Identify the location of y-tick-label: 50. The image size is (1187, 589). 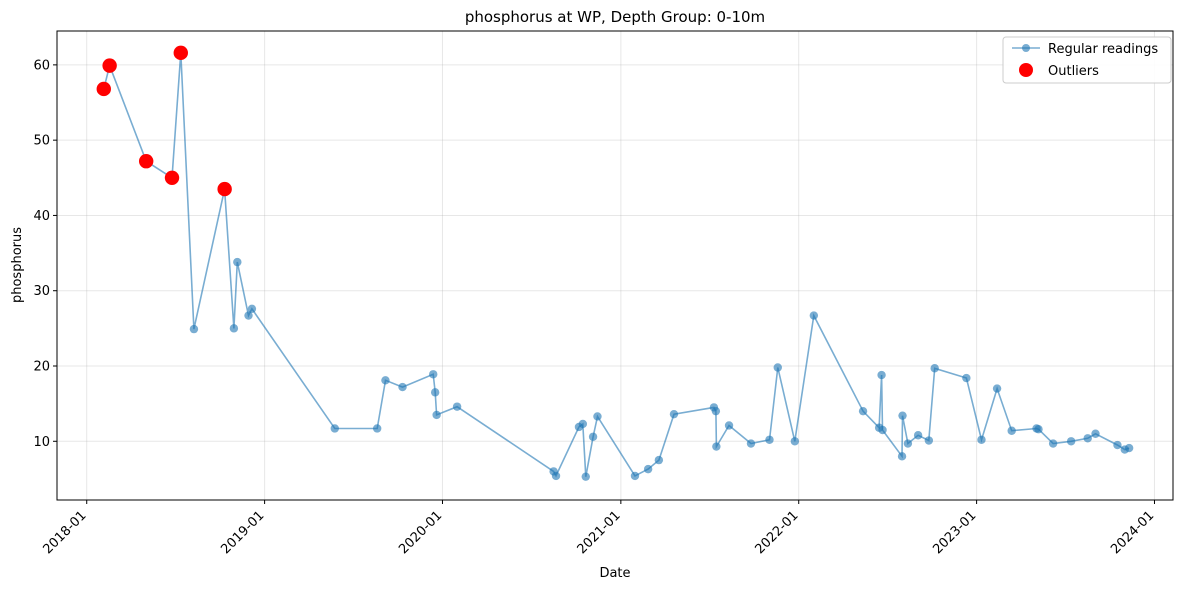
(41, 141).